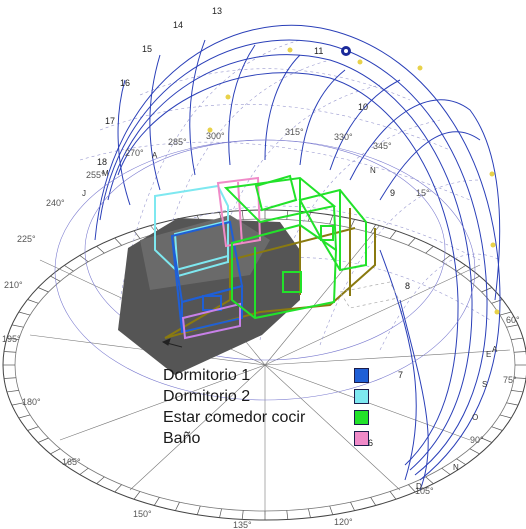  Describe the element at coordinates (488, 354) in the screenshot. I see `compass-label: E` at that location.